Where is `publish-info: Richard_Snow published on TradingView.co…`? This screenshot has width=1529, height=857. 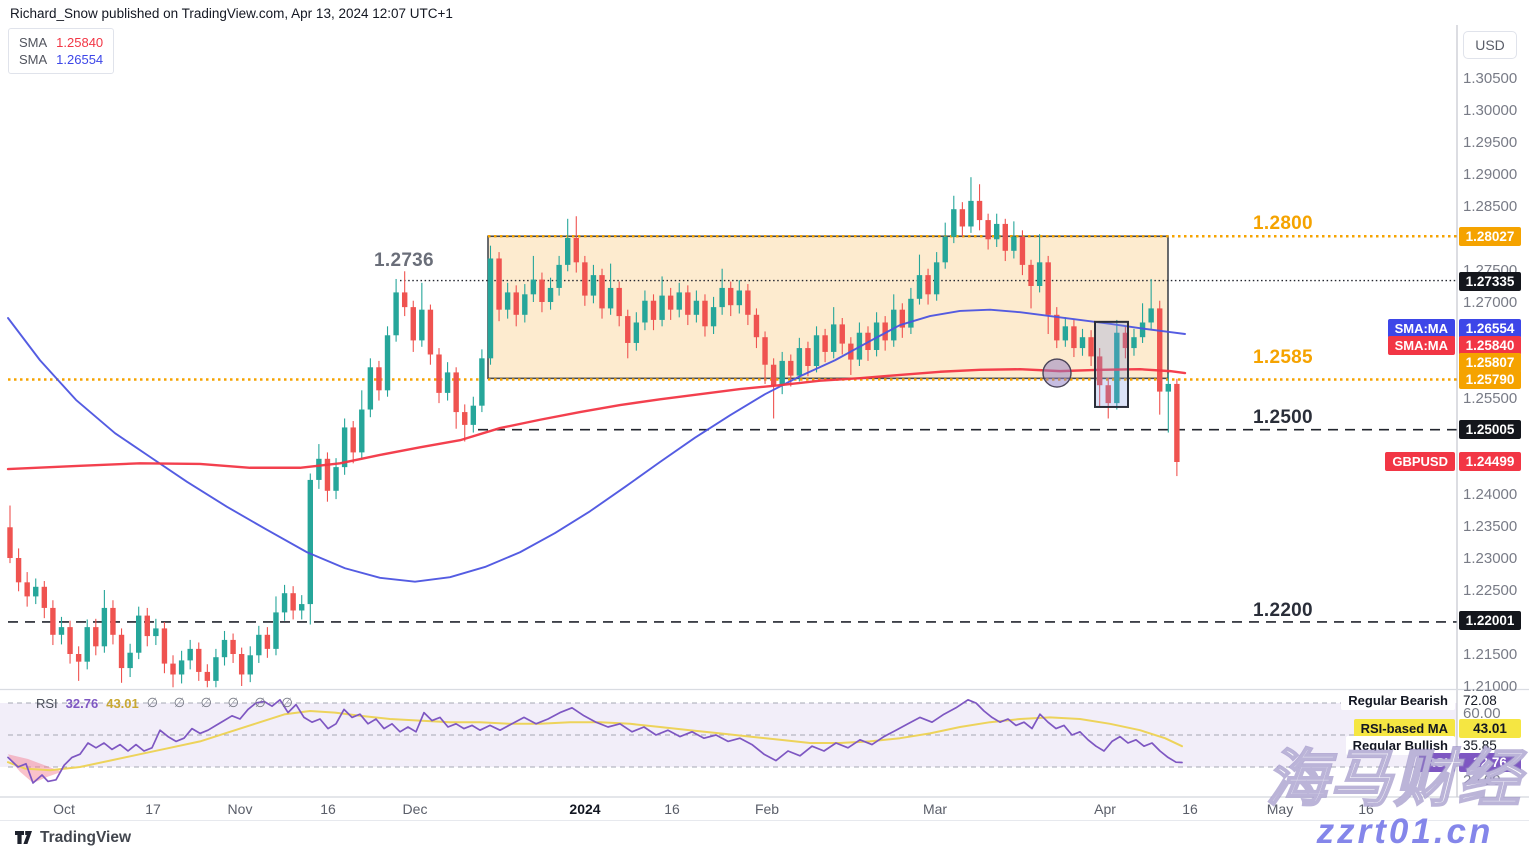 publish-info: Richard_Snow published on TradingView.co… is located at coordinates (231, 13).